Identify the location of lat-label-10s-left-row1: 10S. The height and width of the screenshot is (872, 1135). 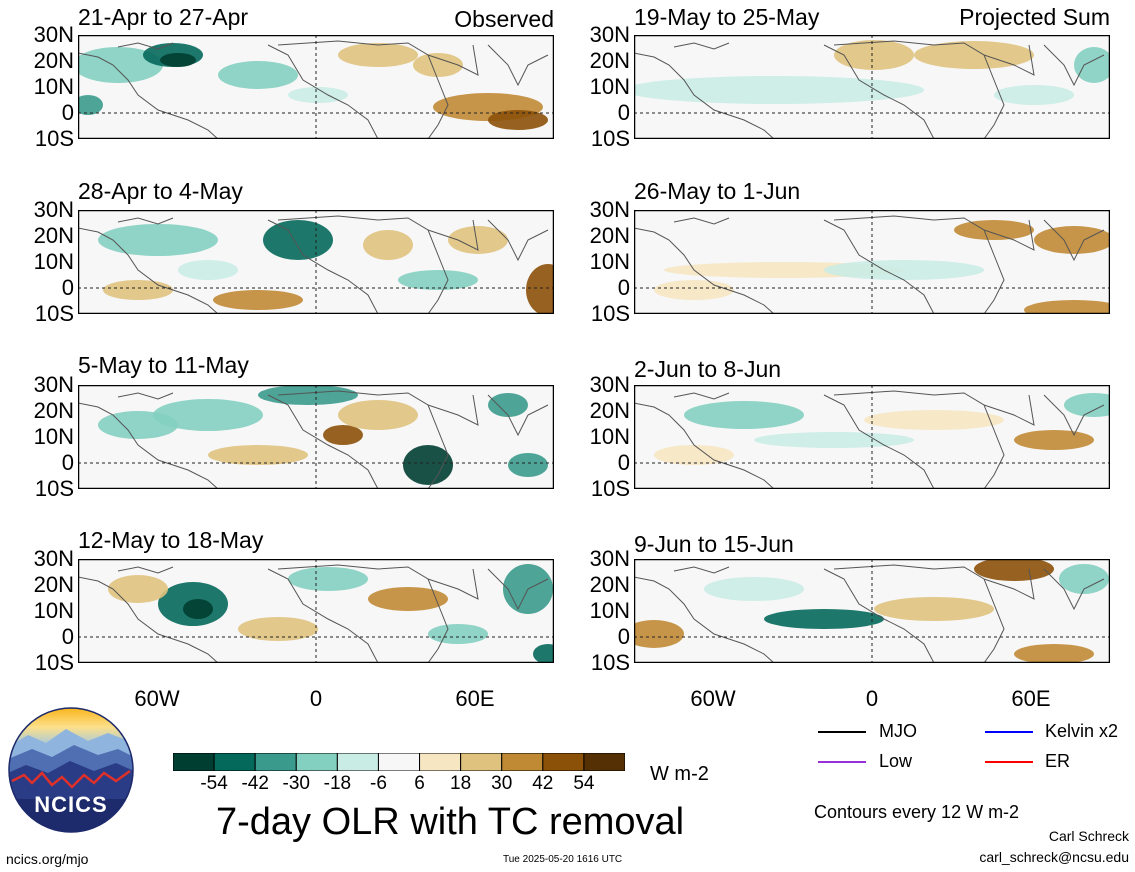
(54, 138).